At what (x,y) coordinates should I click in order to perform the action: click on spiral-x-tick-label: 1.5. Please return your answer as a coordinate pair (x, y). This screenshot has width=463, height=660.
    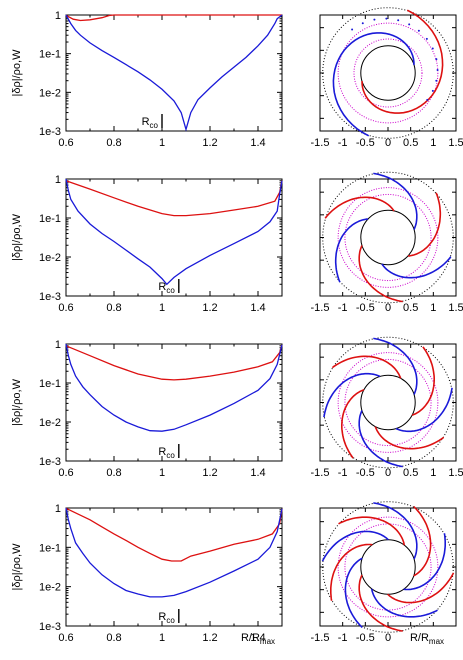
    Looking at the image, I should click on (455, 473).